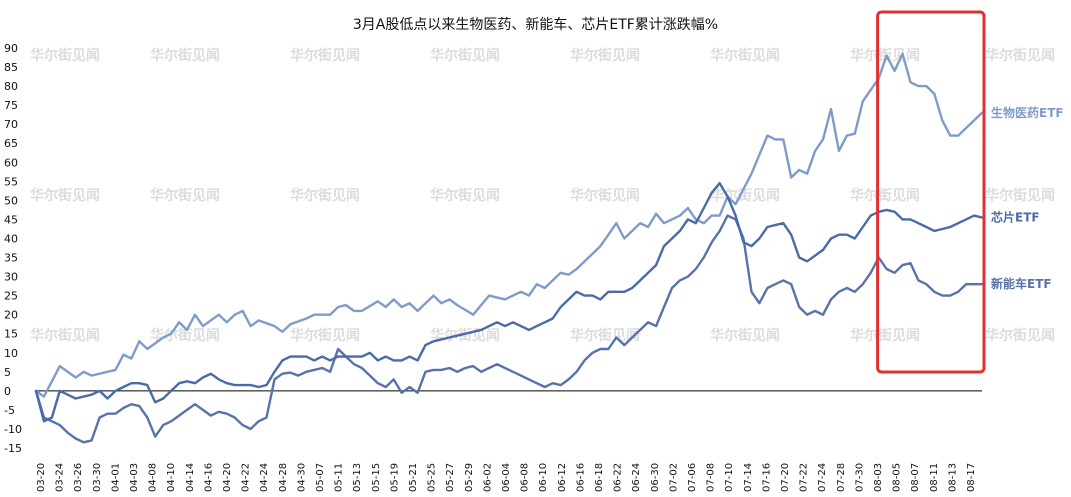 Image resolution: width=1071 pixels, height=497 pixels. I want to click on x-tick-label: 07-24, so click(822, 477).